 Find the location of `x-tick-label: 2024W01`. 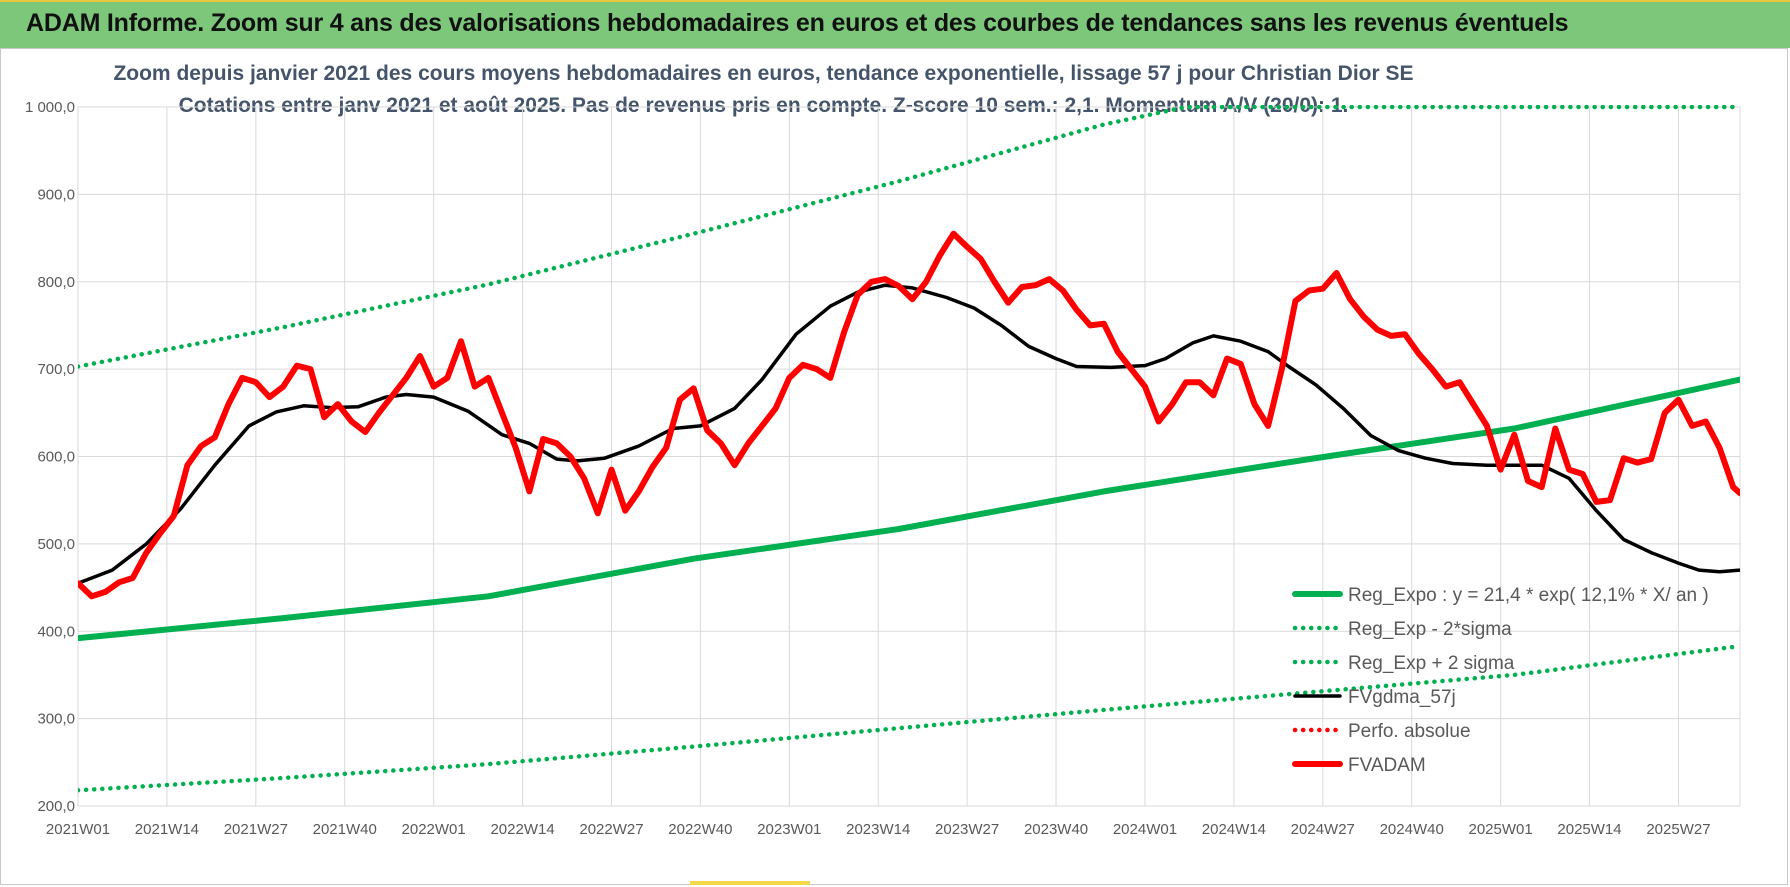

x-tick-label: 2024W01 is located at coordinates (1145, 829).